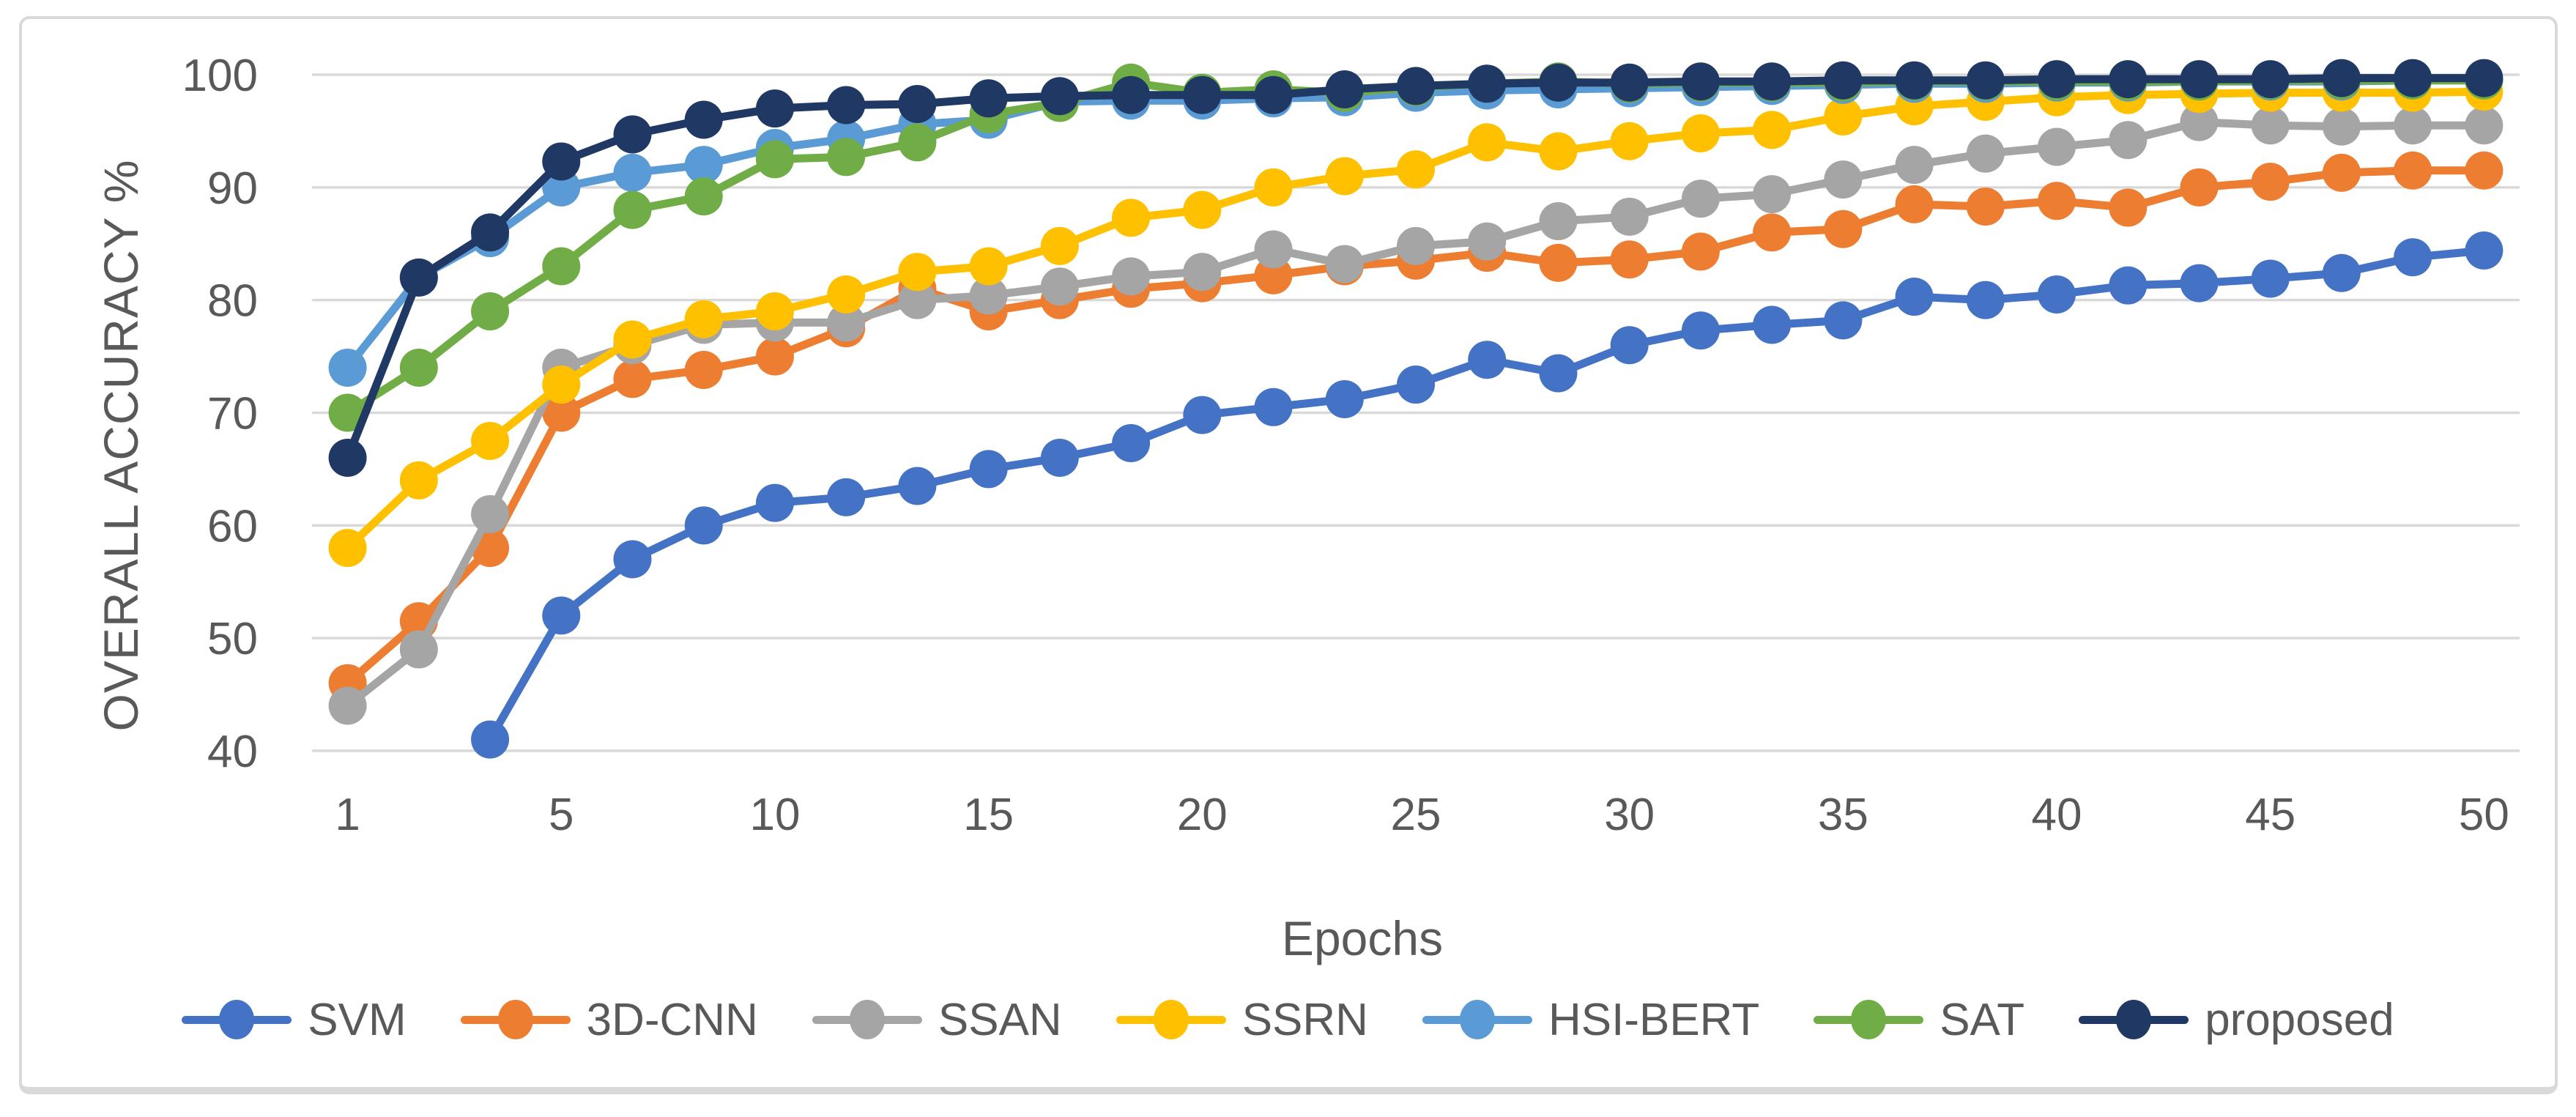 Image resolution: width=2576 pixels, height=1117 pixels. What do you see at coordinates (232, 639) in the screenshot?
I see `y-tick-label-50: 50` at bounding box center [232, 639].